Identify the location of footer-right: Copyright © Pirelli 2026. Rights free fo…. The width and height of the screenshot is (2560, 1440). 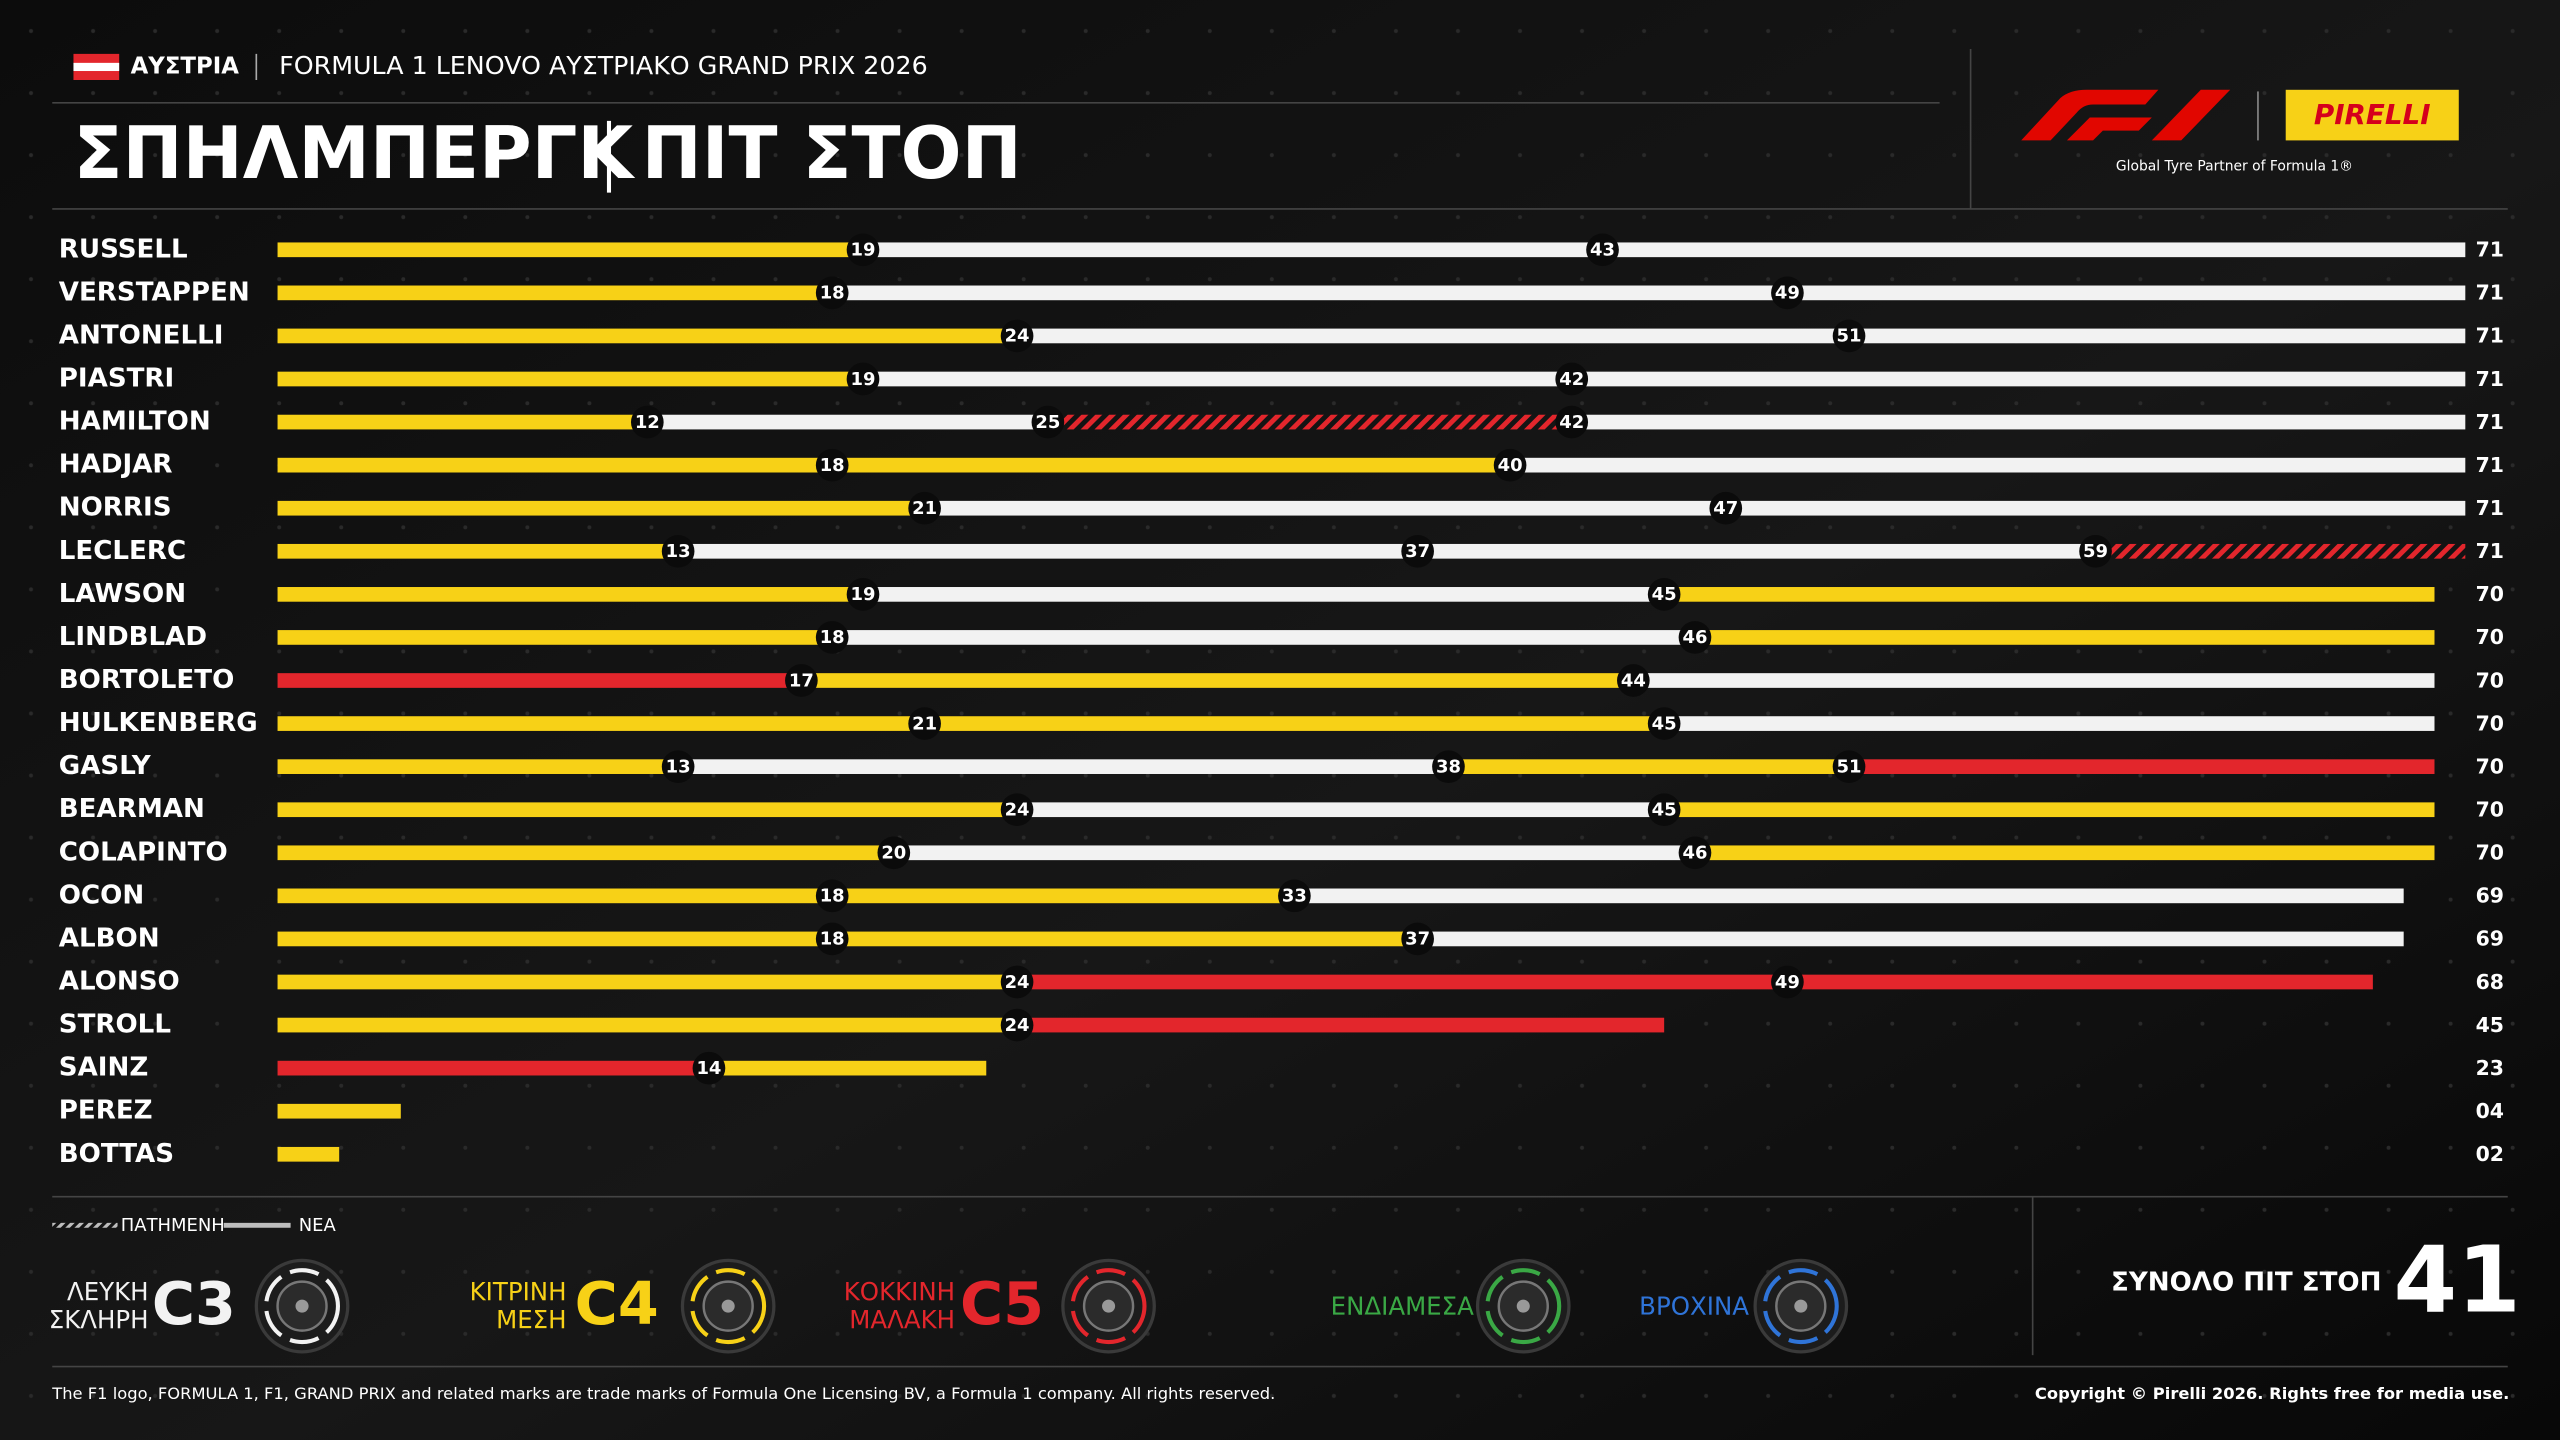
(2272, 1393).